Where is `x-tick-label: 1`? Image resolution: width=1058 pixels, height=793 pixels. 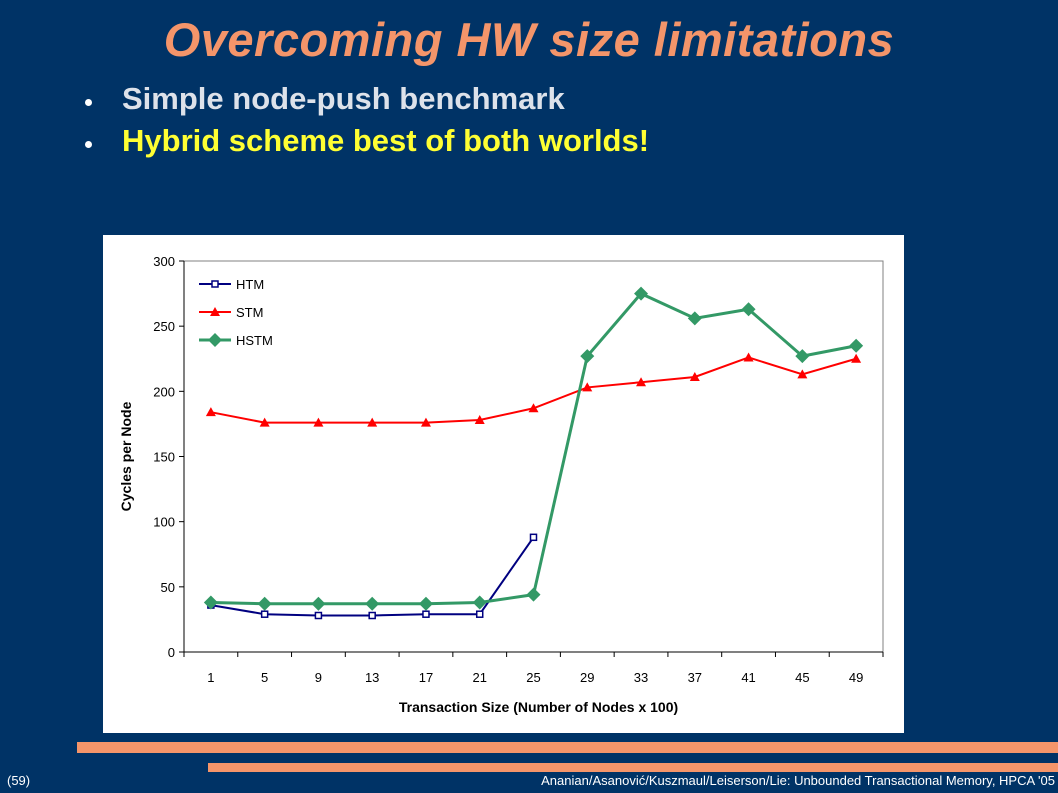 x-tick-label: 1 is located at coordinates (210, 677).